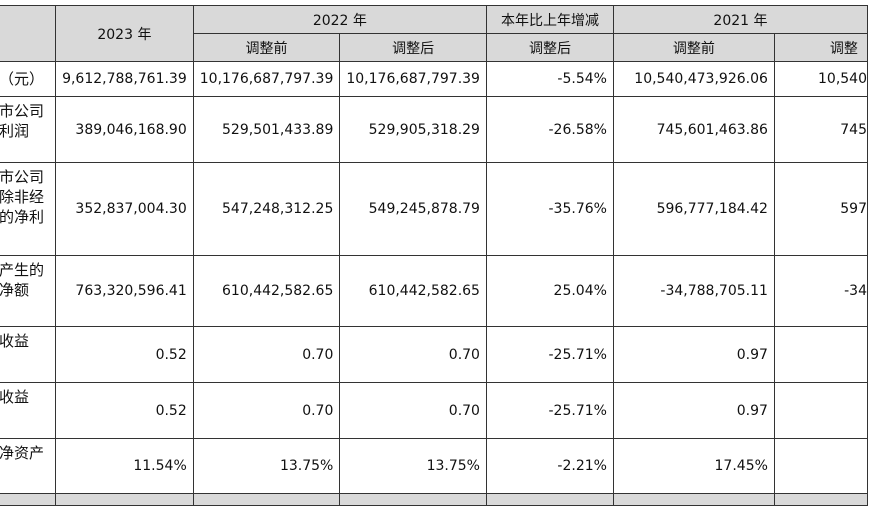 The width and height of the screenshot is (870, 506). I want to click on row-label: 市公司 除非经 的净利, so click(28, 209).